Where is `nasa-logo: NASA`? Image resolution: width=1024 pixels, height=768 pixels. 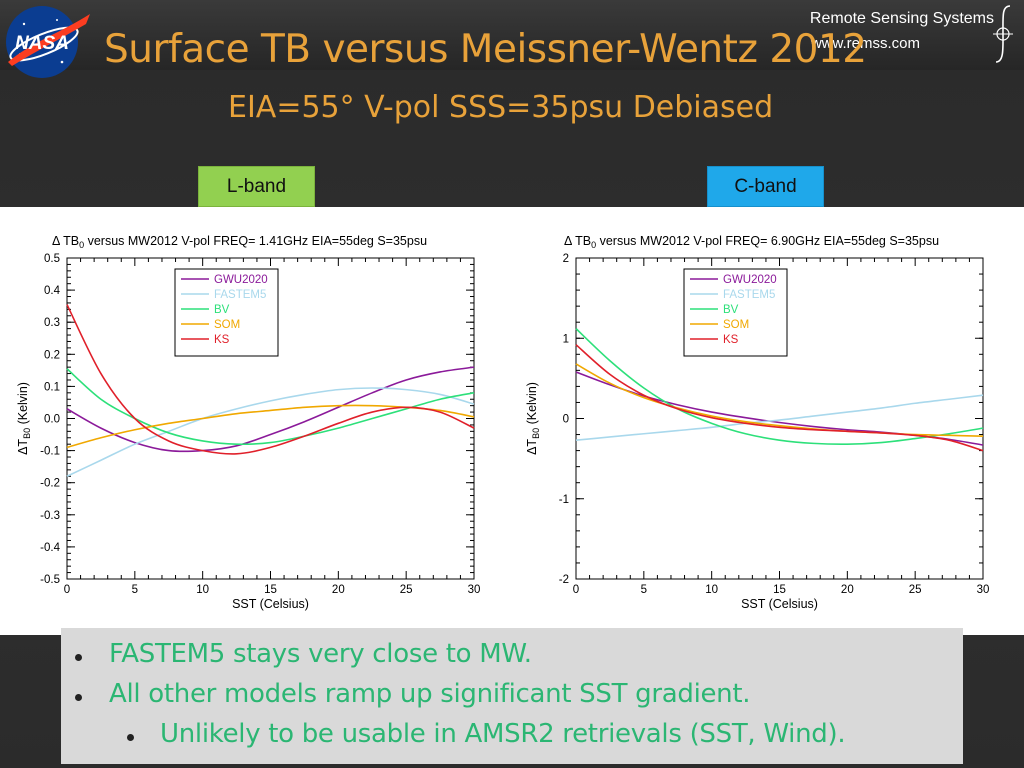 nasa-logo: NASA is located at coordinates (48, 42).